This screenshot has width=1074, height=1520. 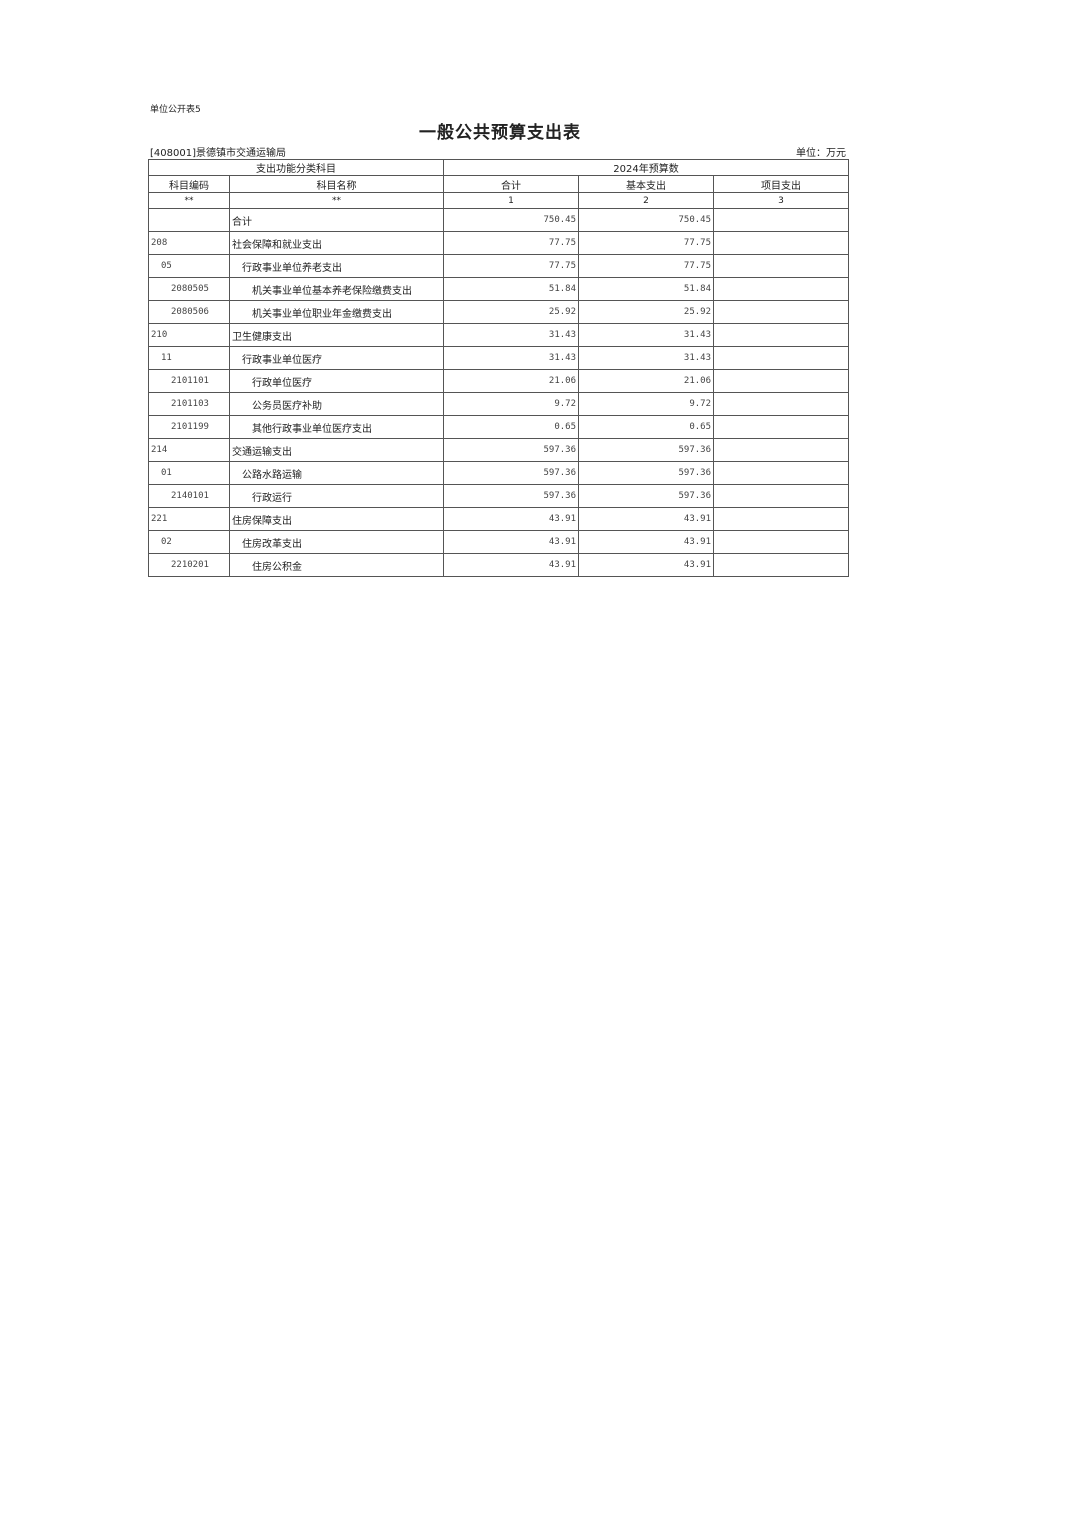 I want to click on code-cell, so click(x=189, y=220).